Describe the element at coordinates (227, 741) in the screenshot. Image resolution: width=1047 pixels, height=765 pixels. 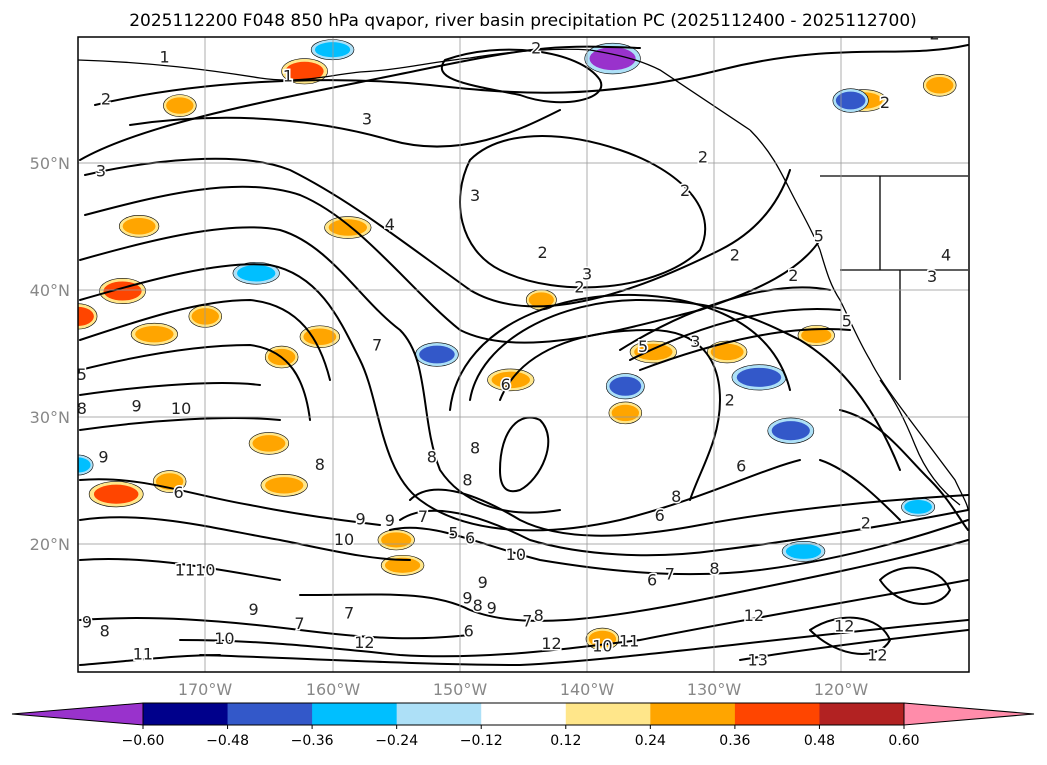
I see `colorbar-label: −0.48` at that location.